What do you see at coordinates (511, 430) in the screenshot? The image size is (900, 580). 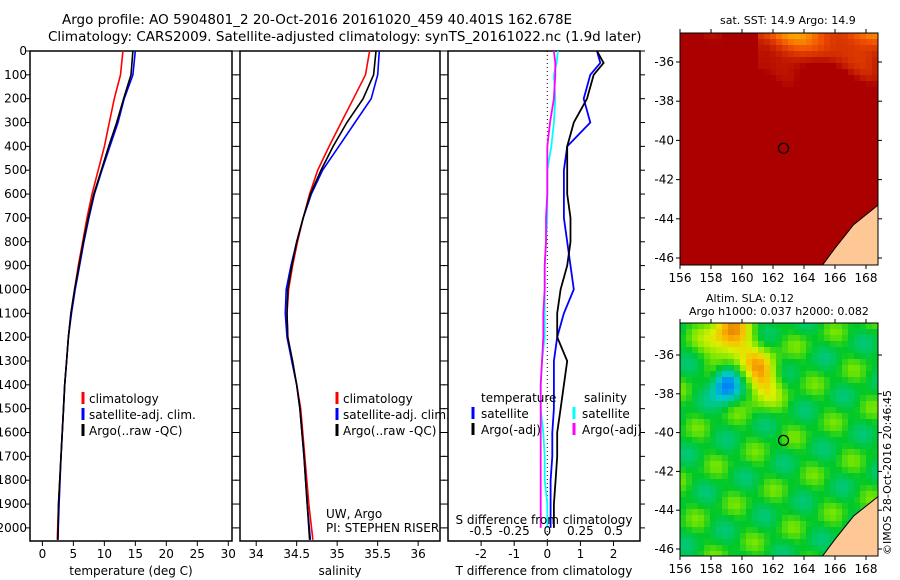 I see `legend-label: Argo(-adj)` at bounding box center [511, 430].